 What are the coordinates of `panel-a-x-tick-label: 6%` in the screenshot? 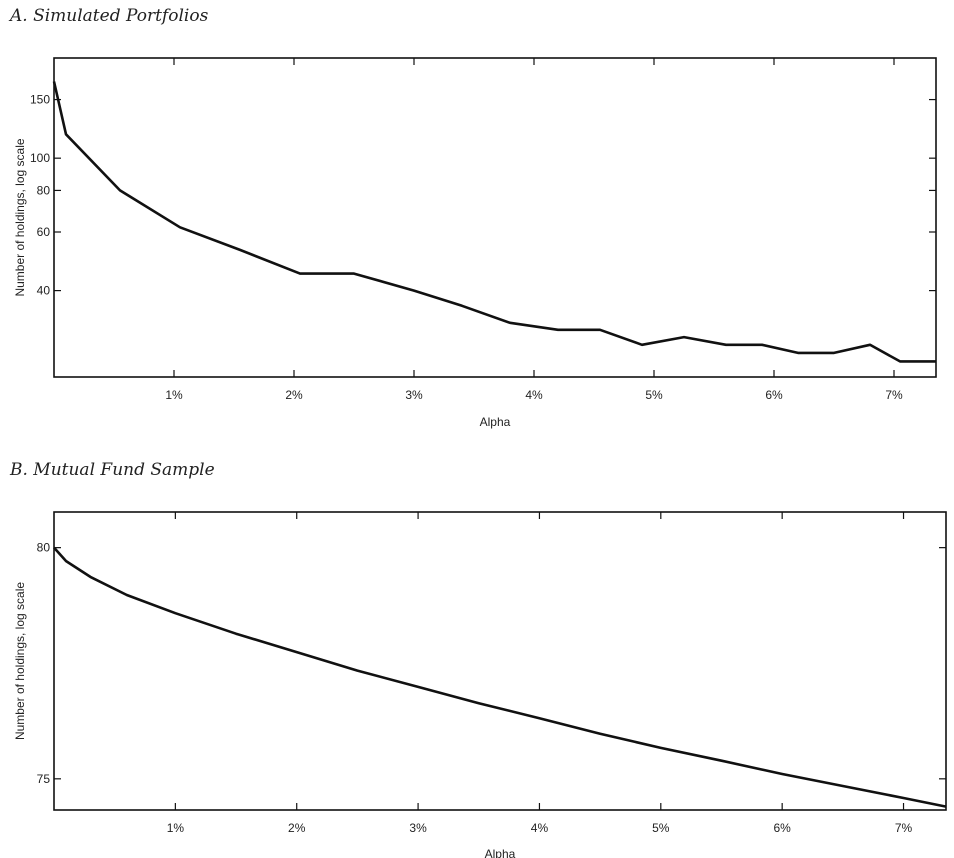 It's located at (774, 395).